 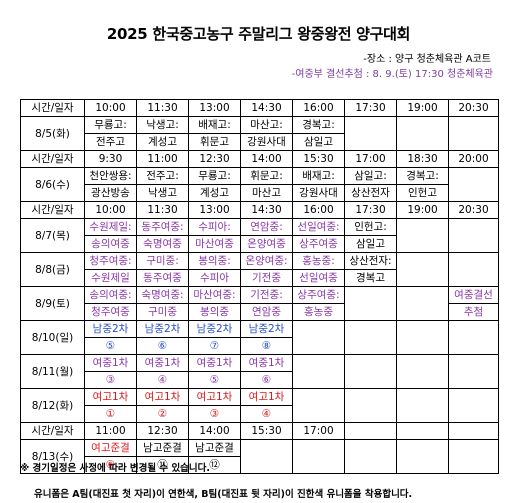 I want to click on day-row: 8/10(일) 남중2차 남중2차 남중2차 남중2차, so click(x=259, y=337).